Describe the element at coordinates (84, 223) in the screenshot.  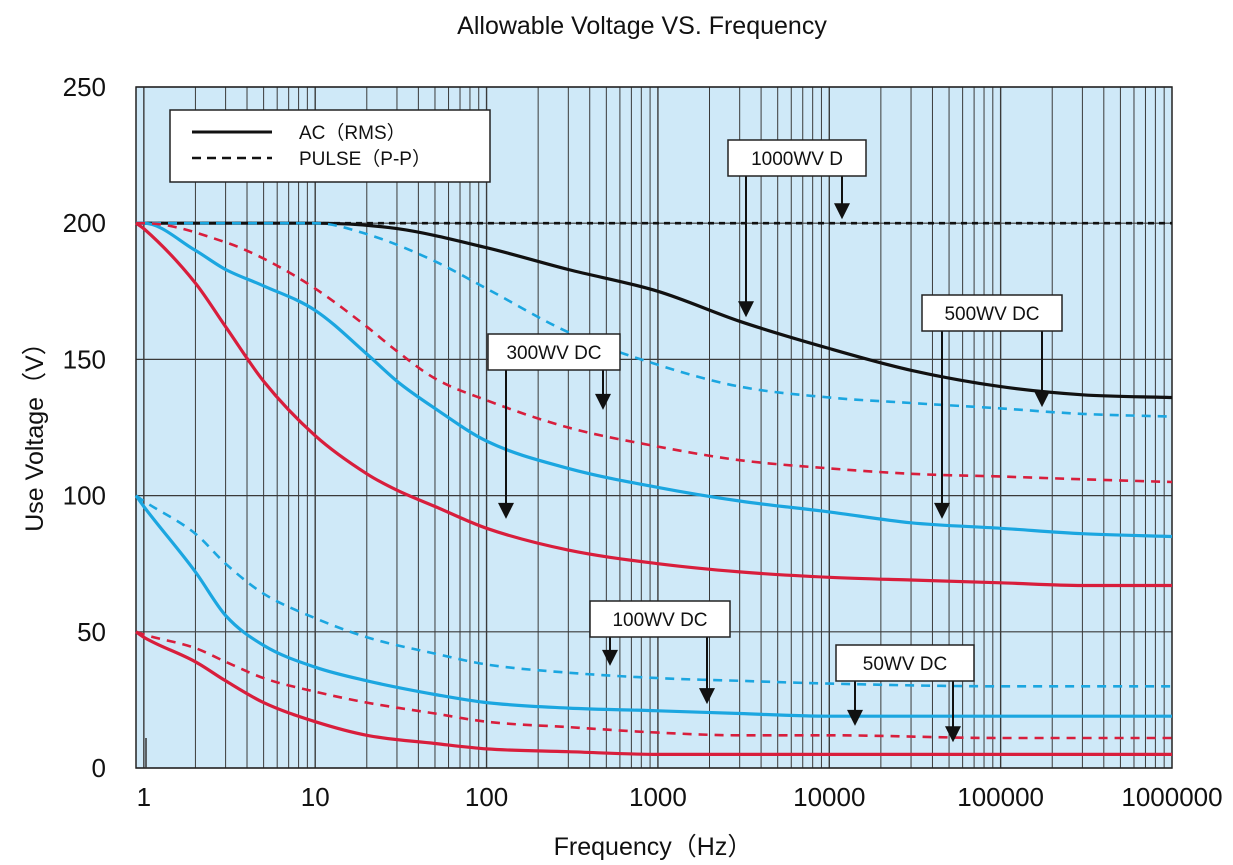
I see `y-tick-label: 200` at that location.